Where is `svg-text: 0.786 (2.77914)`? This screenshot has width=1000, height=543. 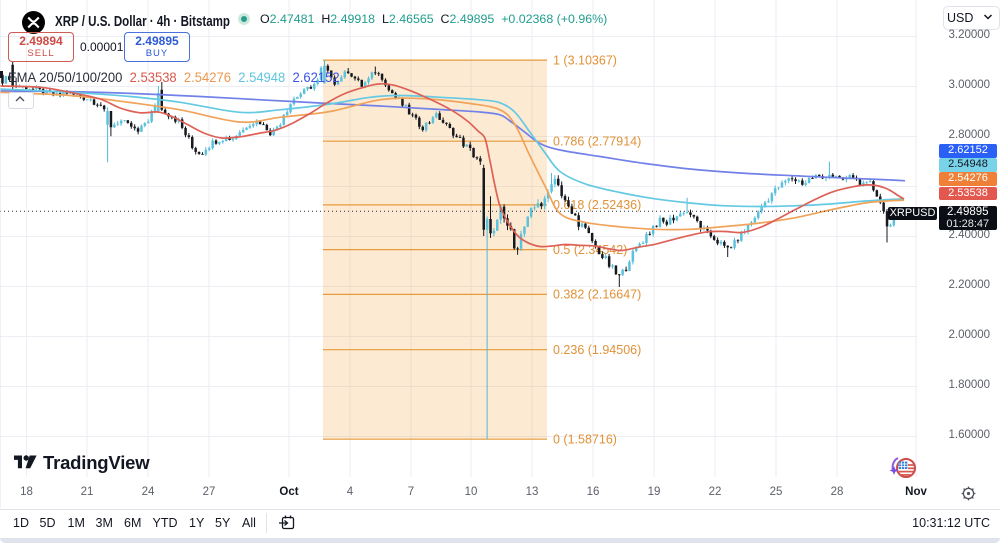 svg-text: 0.786 (2.77914) is located at coordinates (597, 141).